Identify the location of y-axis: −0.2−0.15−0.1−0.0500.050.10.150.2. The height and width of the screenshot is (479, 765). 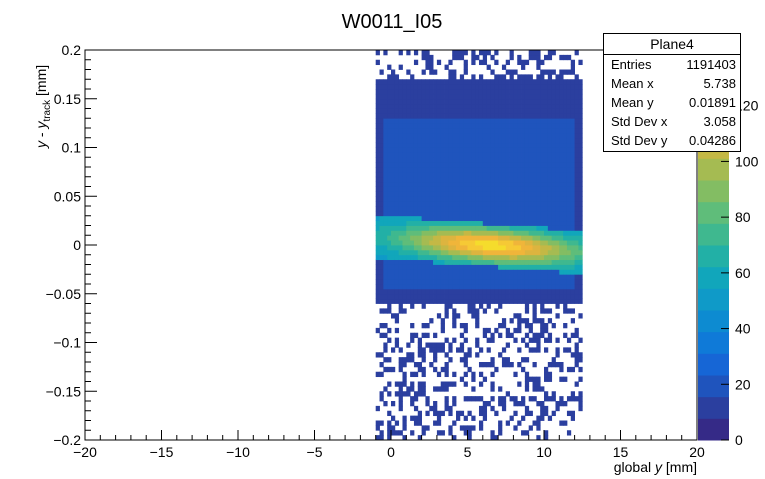
(71, 245).